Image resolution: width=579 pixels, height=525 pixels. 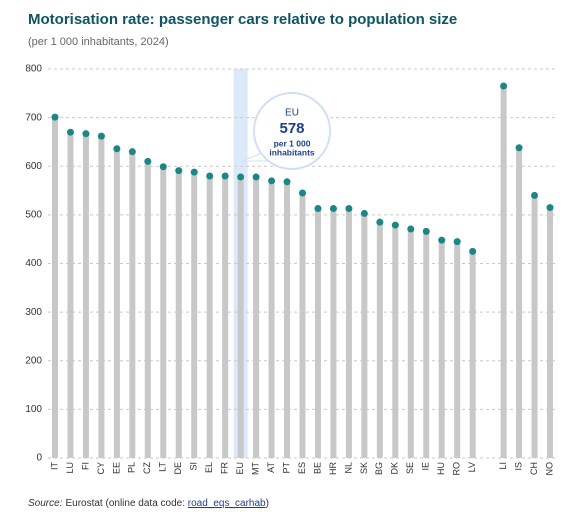 What do you see at coordinates (178, 468) in the screenshot?
I see `x-tick-label: DE` at bounding box center [178, 468].